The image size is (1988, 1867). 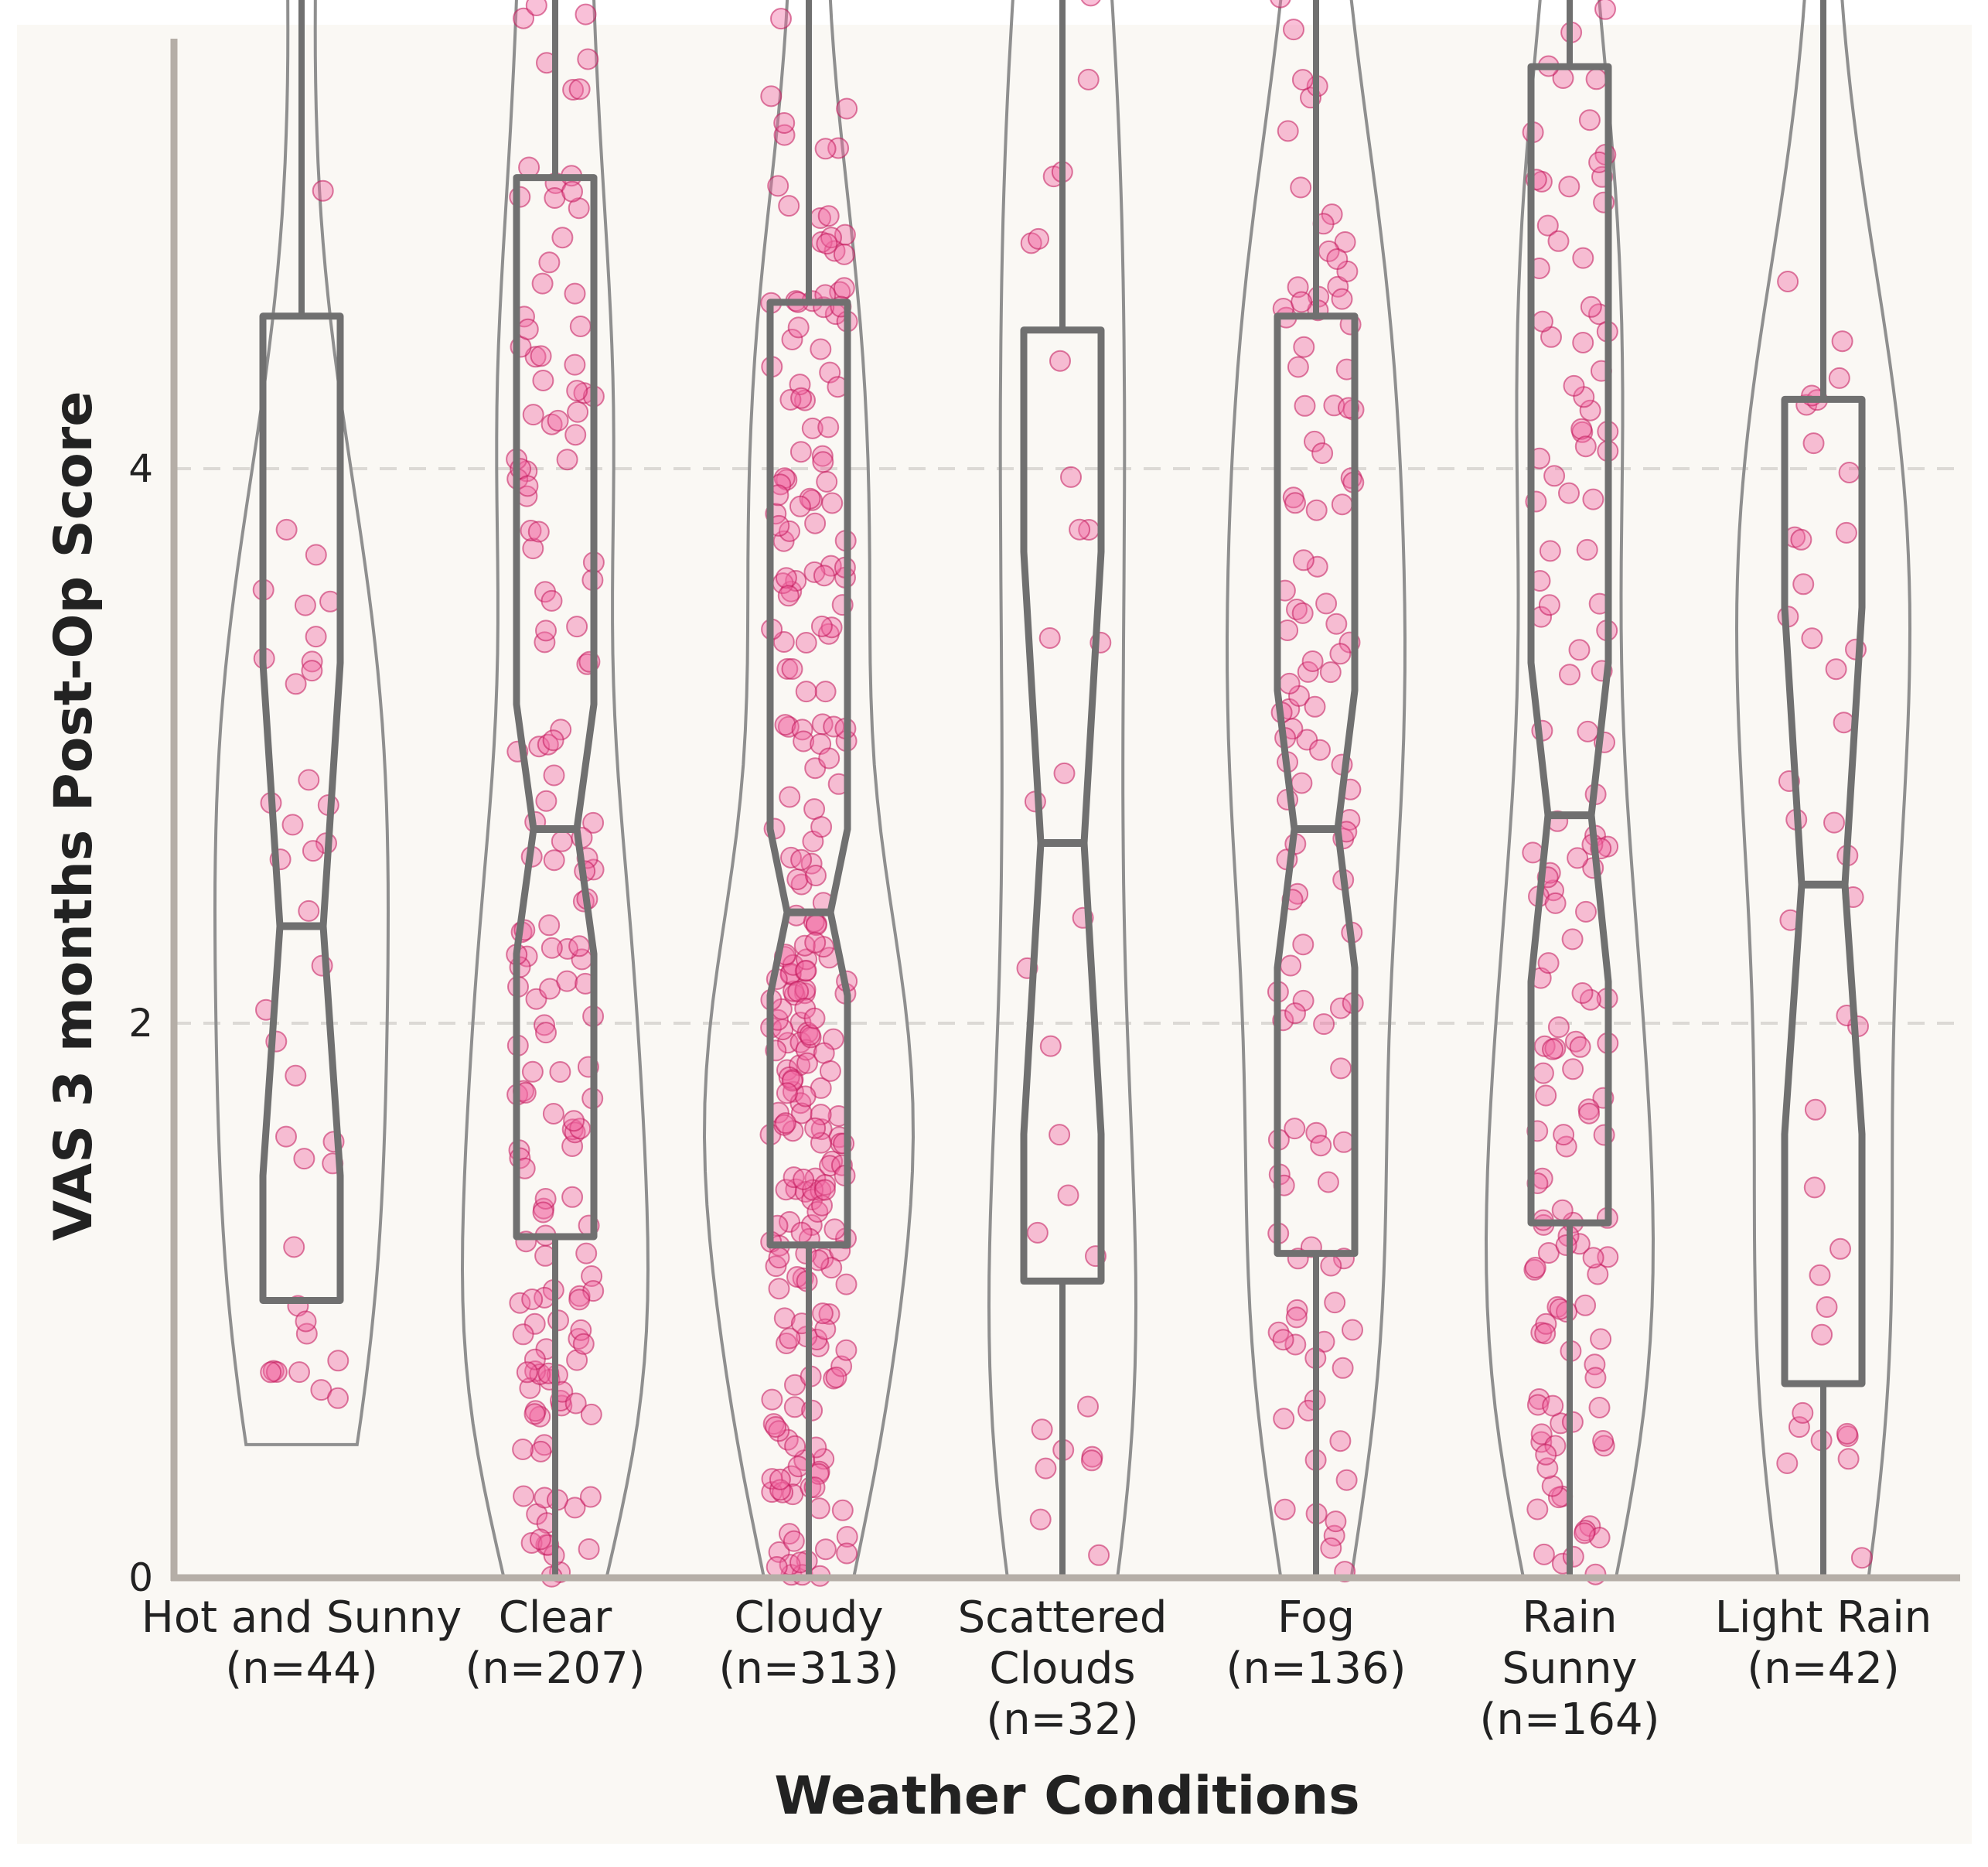 What do you see at coordinates (809, 789) in the screenshot?
I see `violin-outline` at bounding box center [809, 789].